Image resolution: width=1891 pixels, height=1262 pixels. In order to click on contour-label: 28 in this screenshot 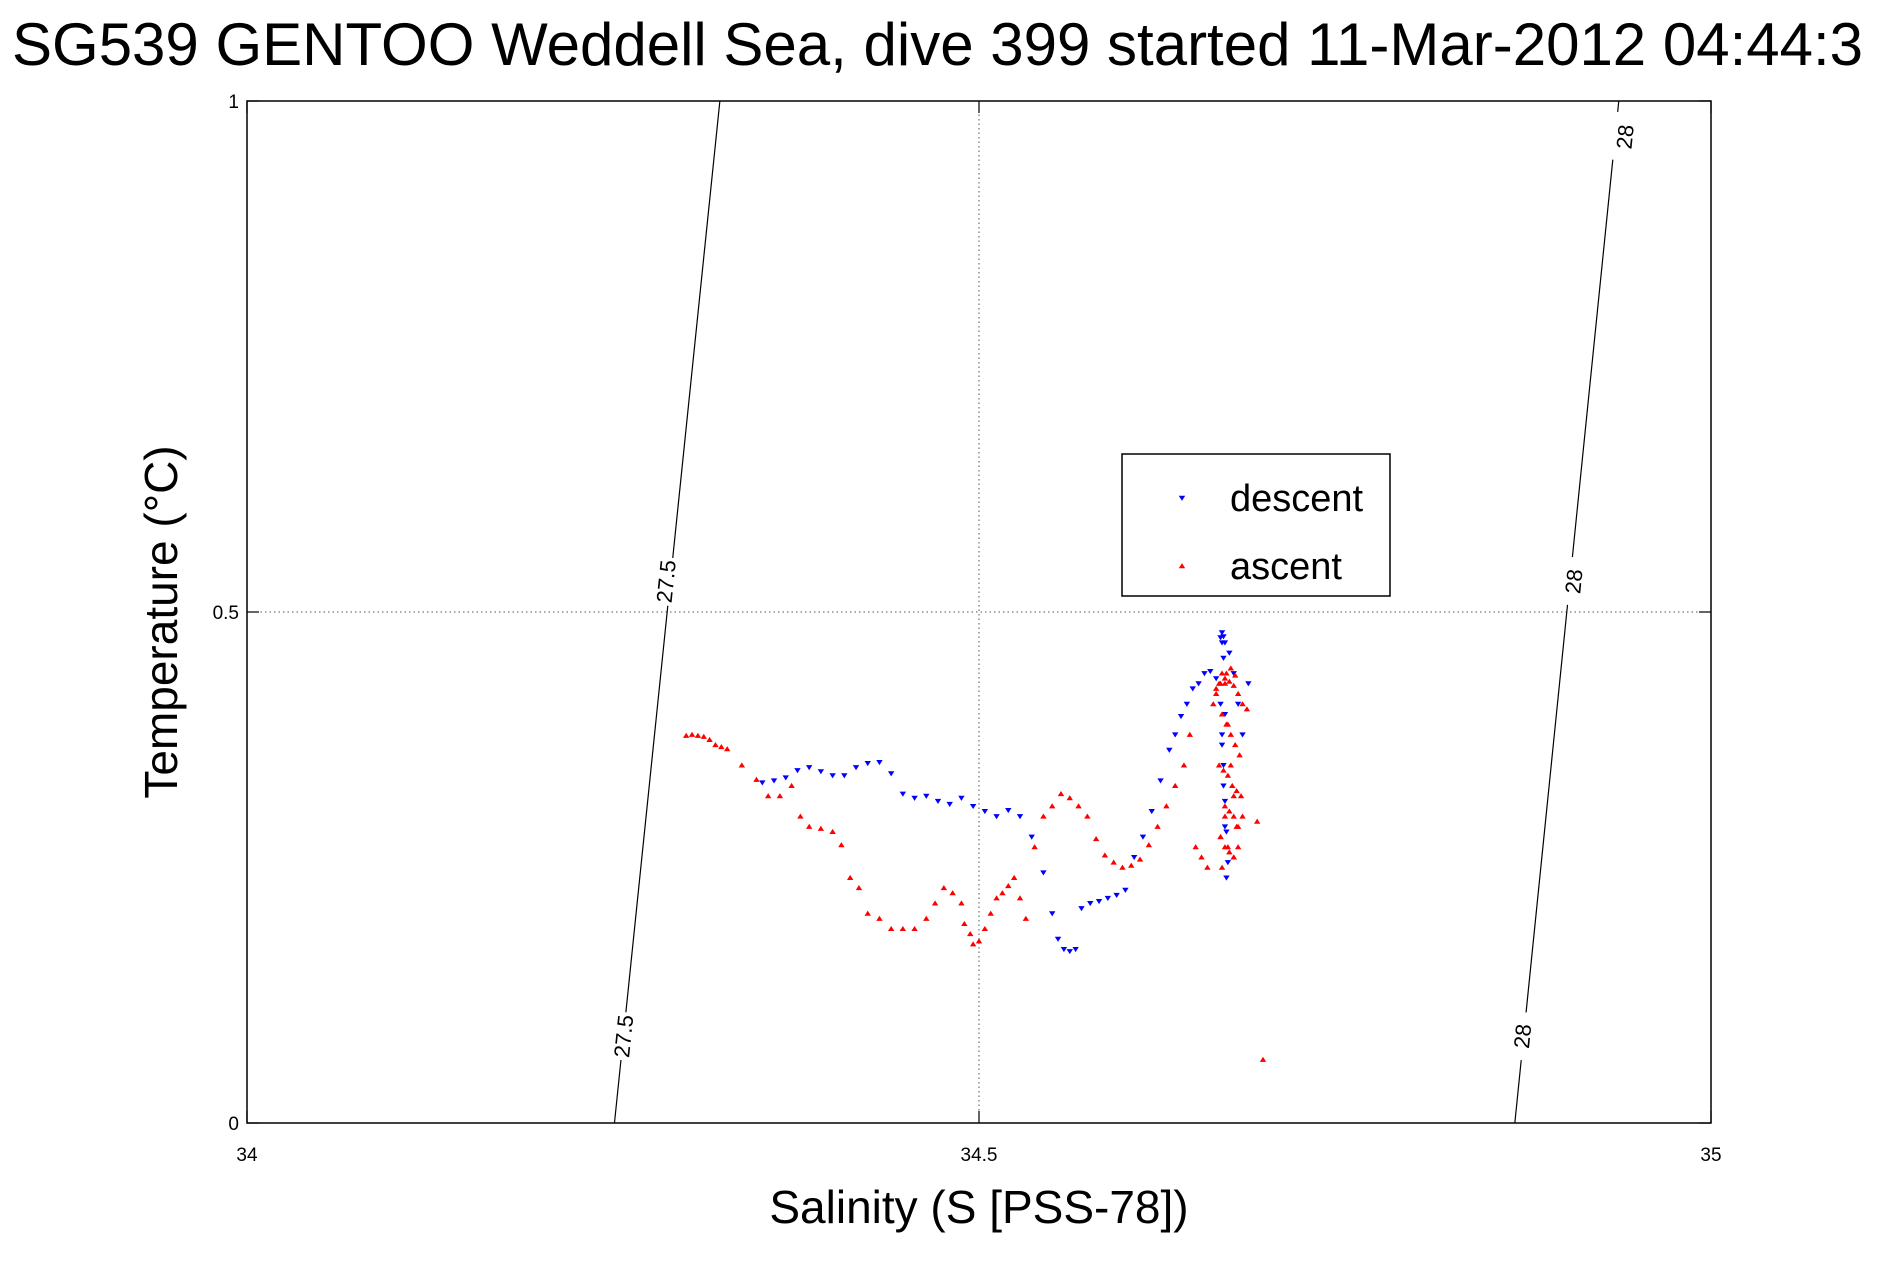, I will do `click(1624, 136)`.